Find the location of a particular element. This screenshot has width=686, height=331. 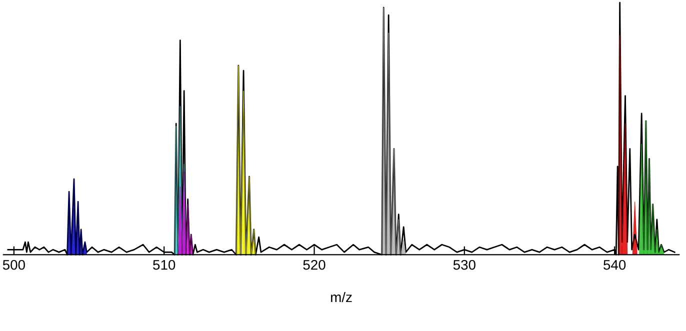

x-tick-label: 530 is located at coordinates (464, 265).